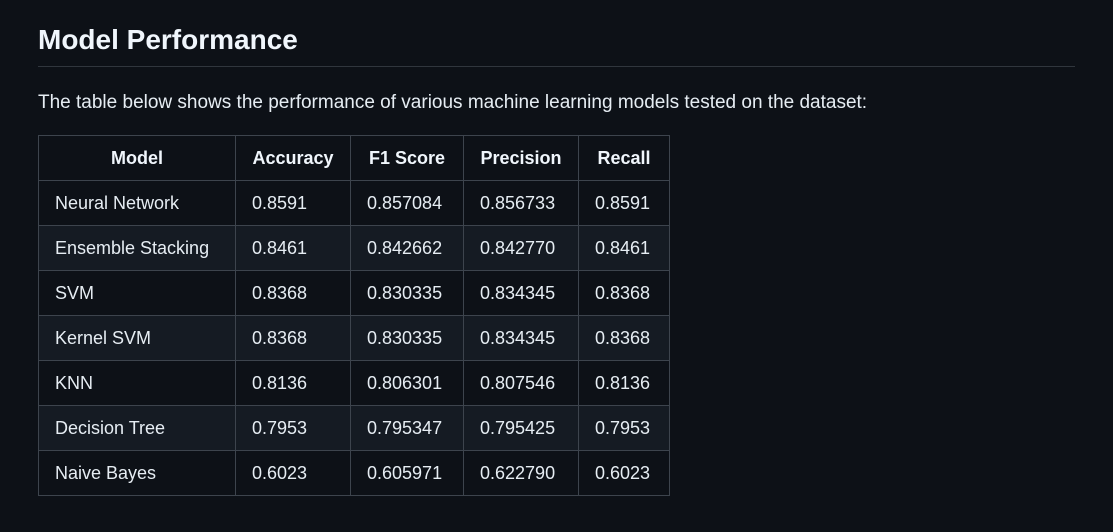 The width and height of the screenshot is (1113, 532). I want to click on column-header-recall: Recall, so click(624, 158).